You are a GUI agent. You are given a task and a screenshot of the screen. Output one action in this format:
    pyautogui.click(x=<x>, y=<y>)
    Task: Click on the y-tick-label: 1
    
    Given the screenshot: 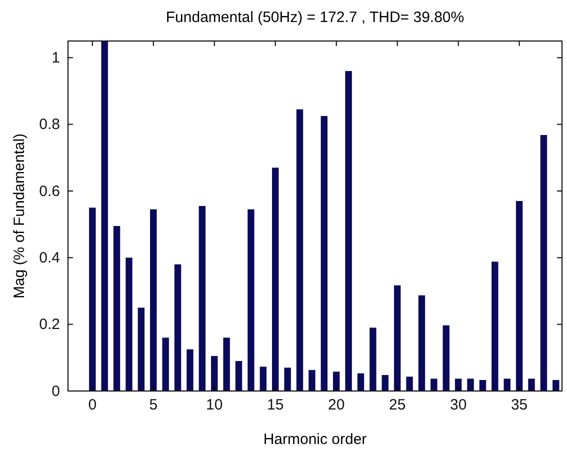 What is the action you would take?
    pyautogui.click(x=56, y=57)
    